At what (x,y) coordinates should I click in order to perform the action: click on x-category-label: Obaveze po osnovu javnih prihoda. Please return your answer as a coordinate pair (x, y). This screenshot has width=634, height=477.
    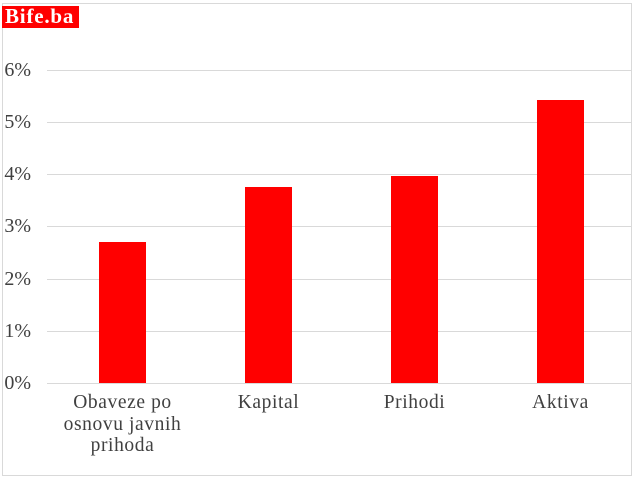
    Looking at the image, I should click on (122, 424).